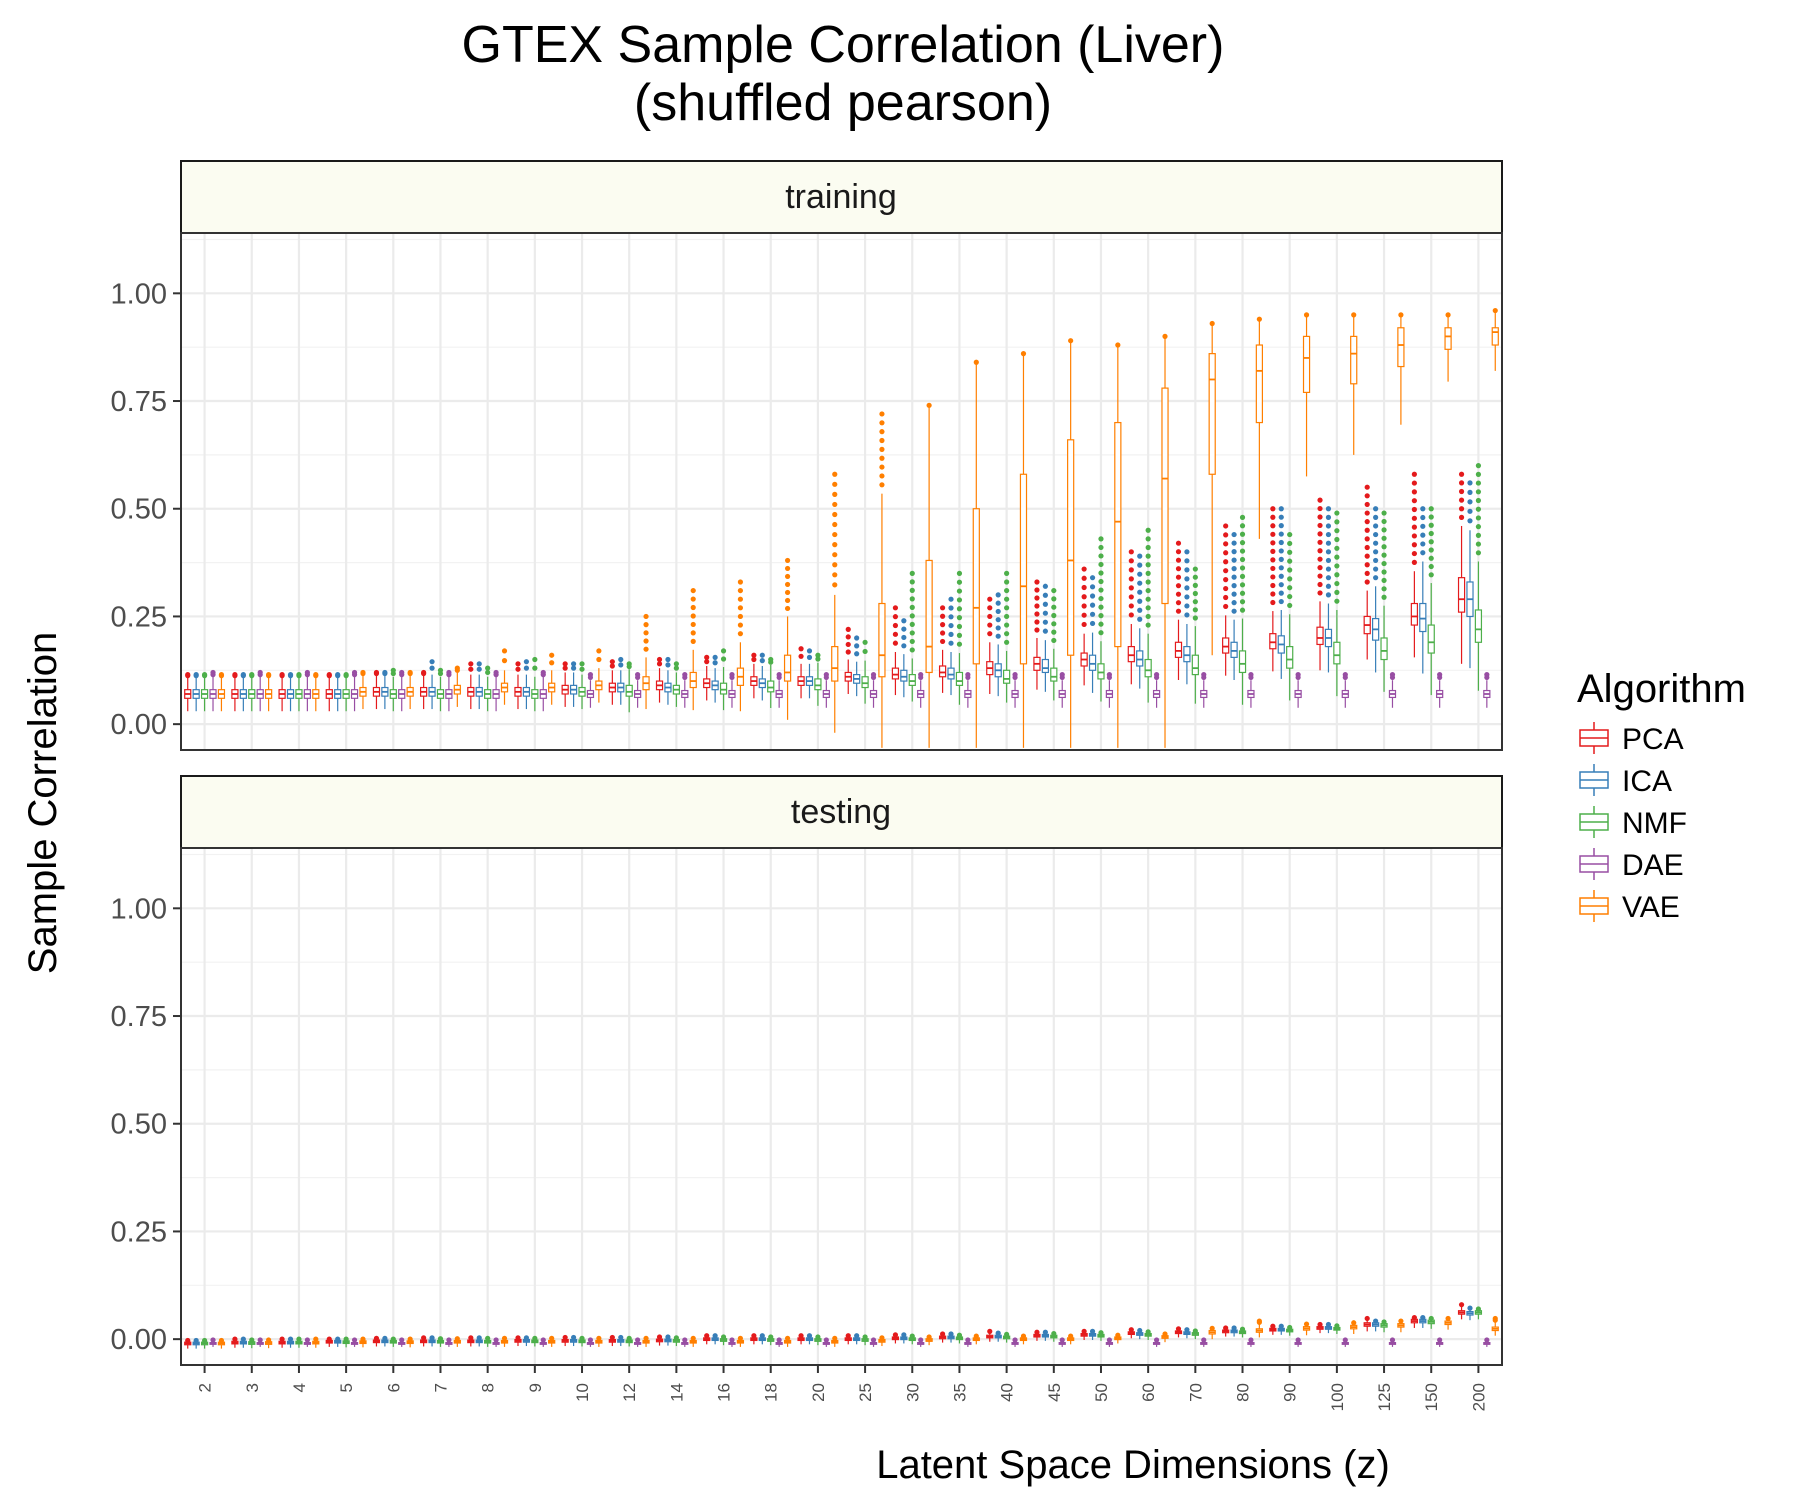 This screenshot has width=1800, height=1500. I want to click on box-ica-z80, so click(1234, 1331).